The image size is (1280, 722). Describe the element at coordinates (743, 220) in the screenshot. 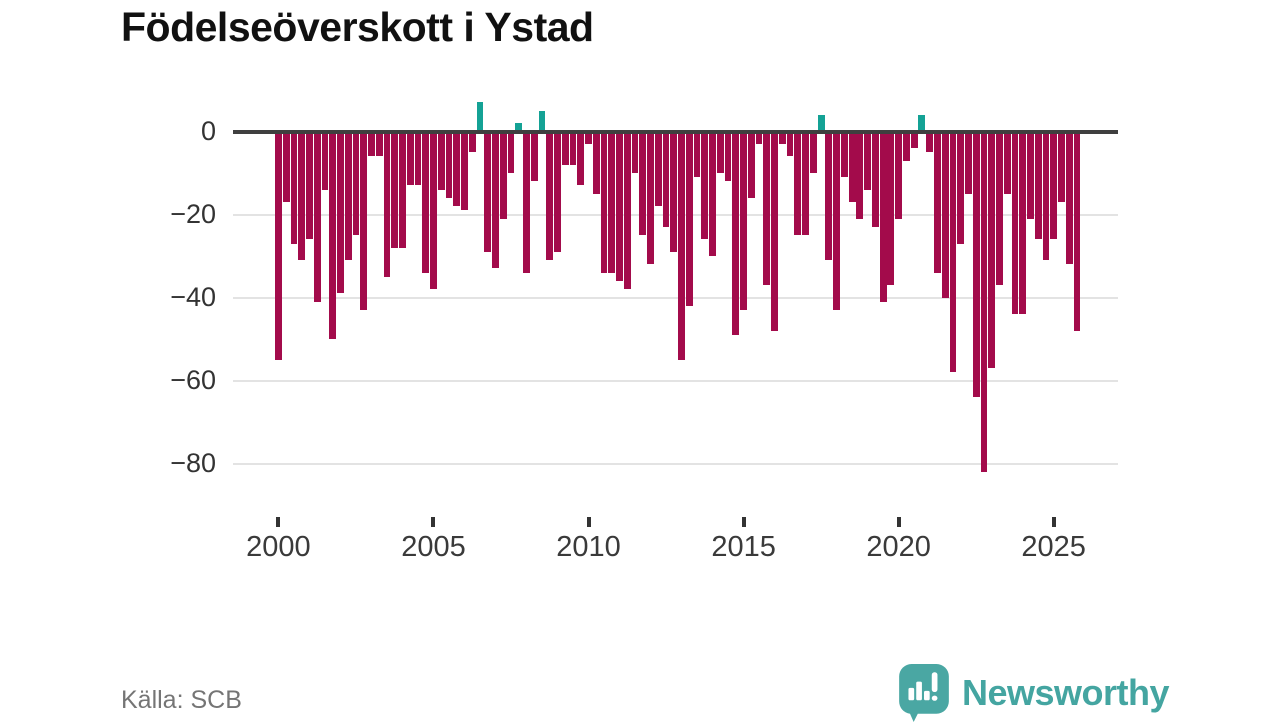

I see `bar-2015-Q1` at that location.